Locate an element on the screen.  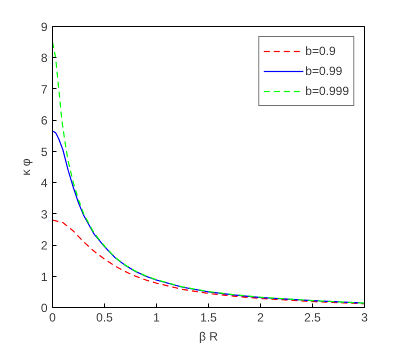
legend-label: b=0.999 is located at coordinates (327, 91).